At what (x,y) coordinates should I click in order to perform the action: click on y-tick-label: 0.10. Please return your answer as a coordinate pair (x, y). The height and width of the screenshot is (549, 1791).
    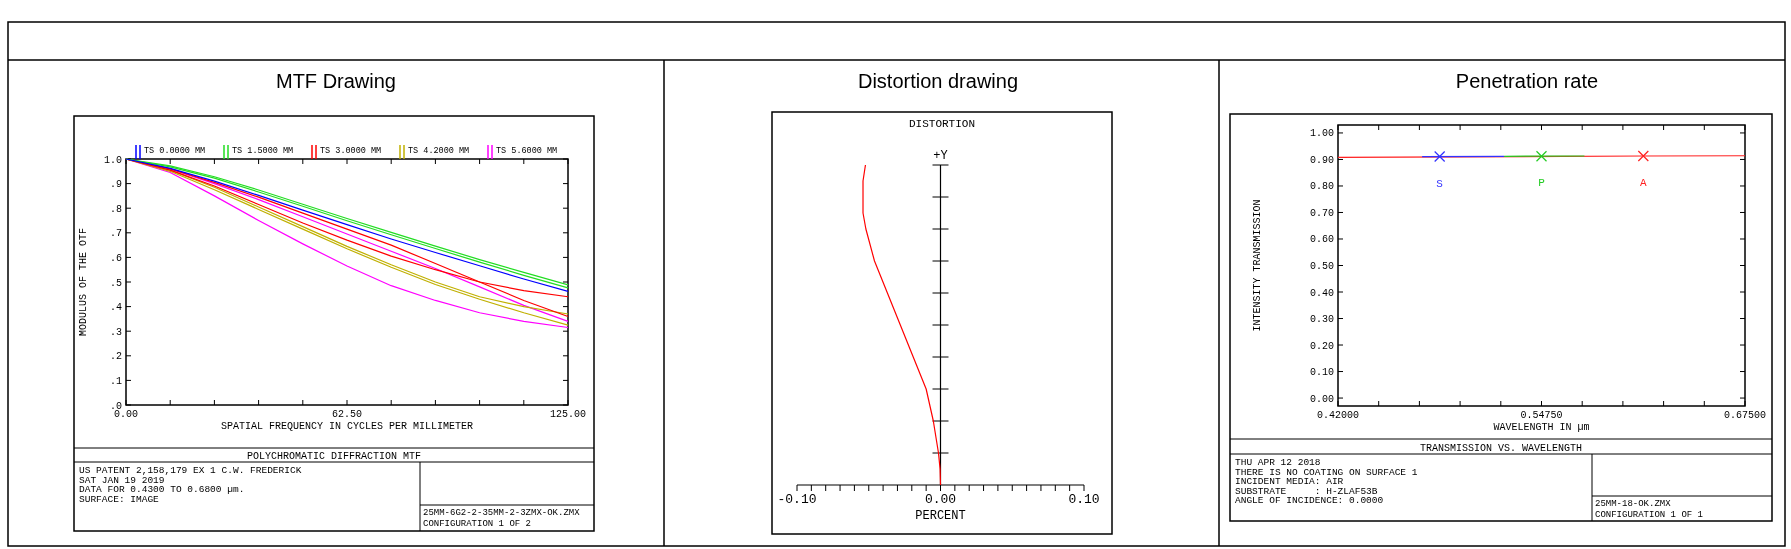
    Looking at the image, I should click on (1321, 373).